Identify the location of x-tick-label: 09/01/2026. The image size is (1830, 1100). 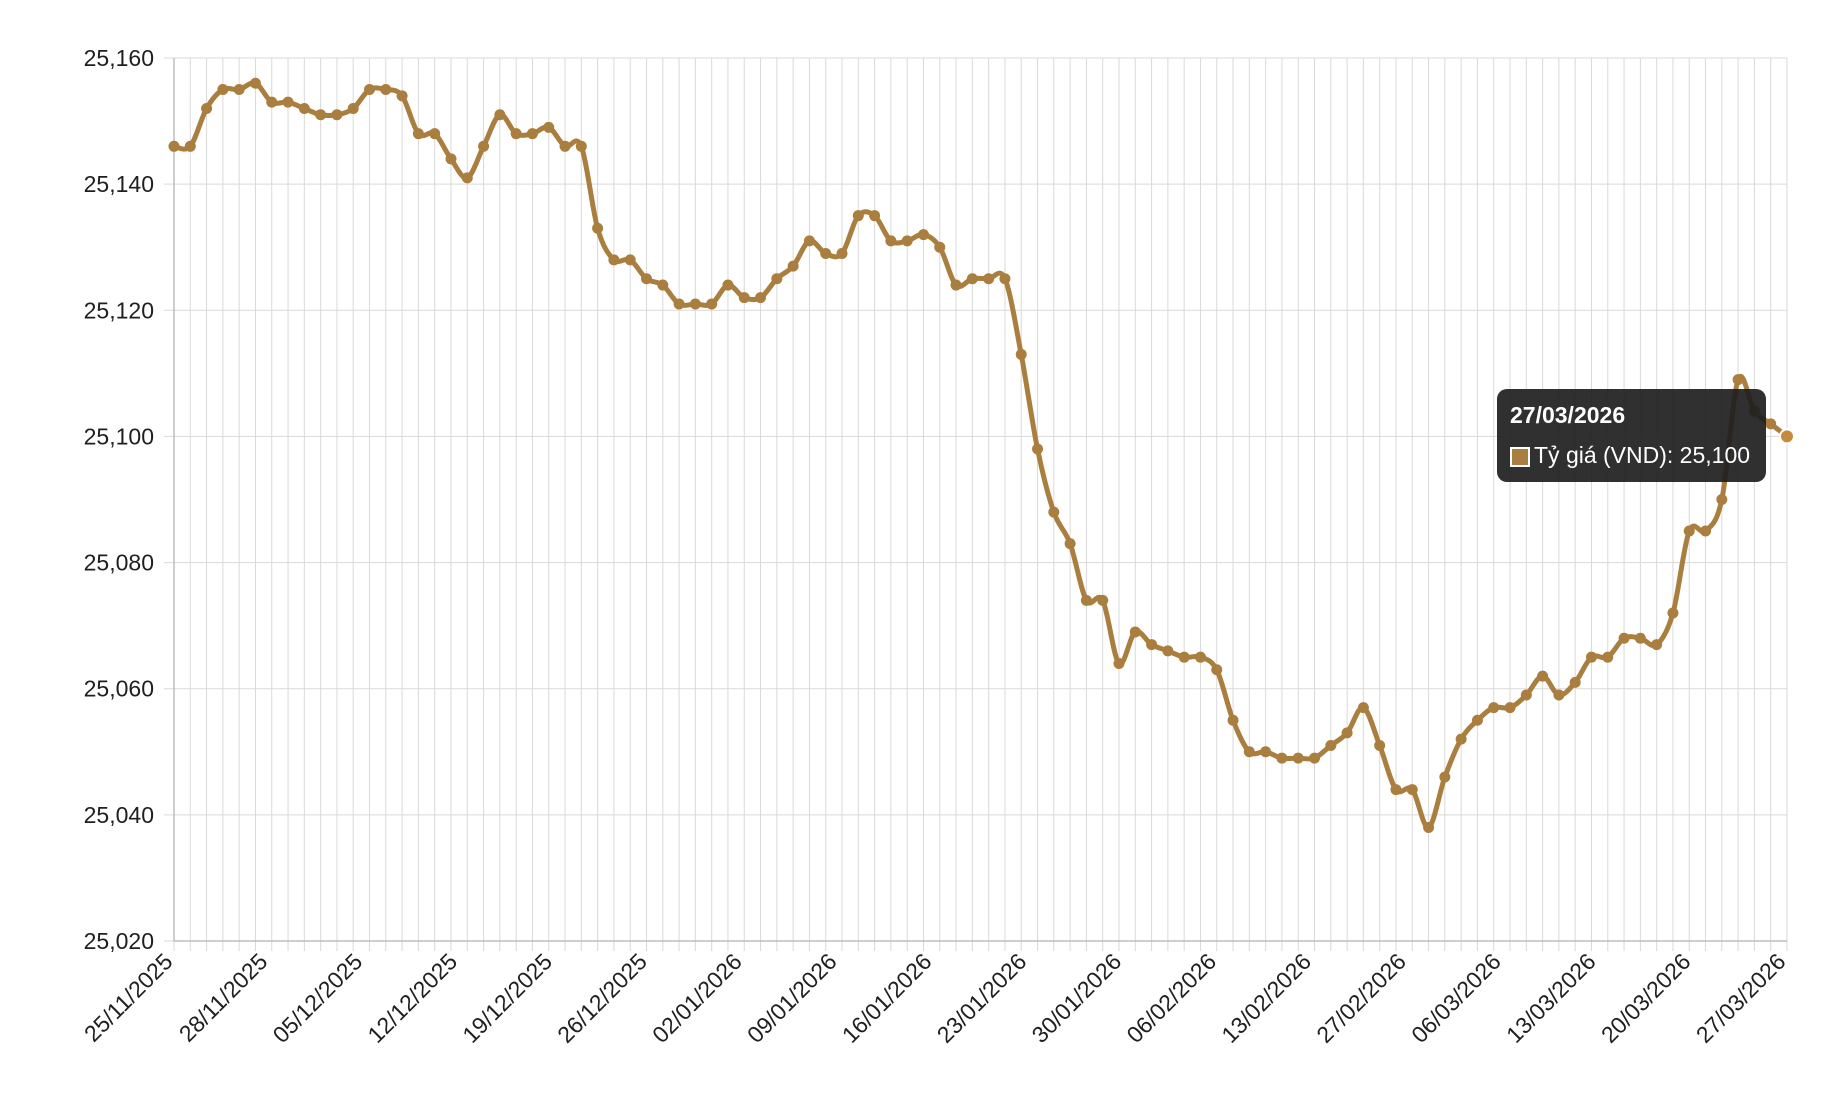
(792, 998).